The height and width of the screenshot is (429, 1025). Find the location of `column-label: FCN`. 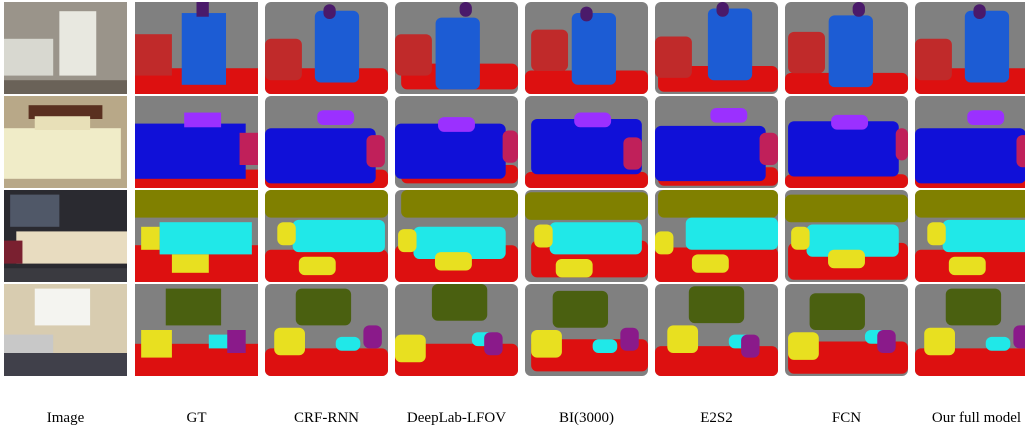

column-label: FCN is located at coordinates (846, 418).